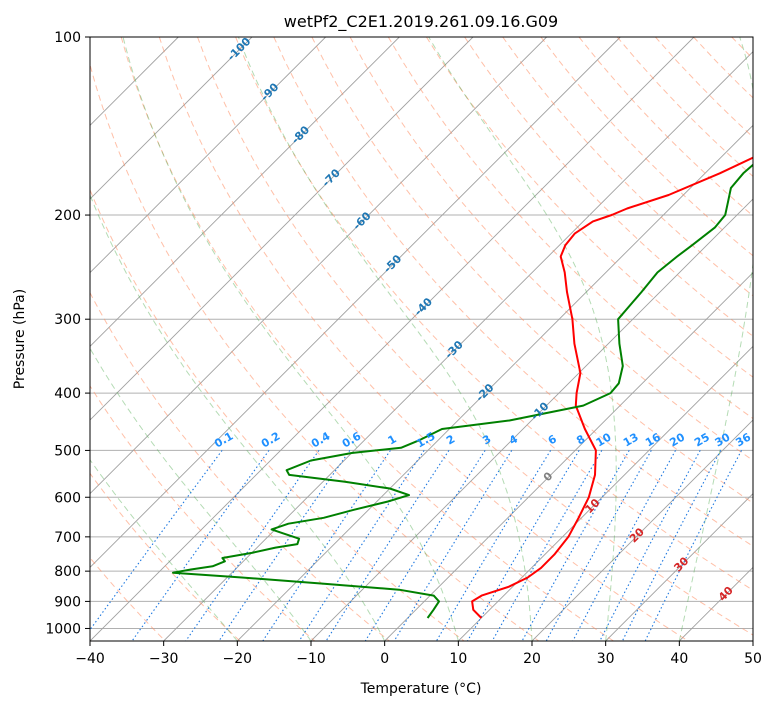 The width and height of the screenshot is (775, 708). I want to click on mixing-ratio-label: 25, so click(702, 440).